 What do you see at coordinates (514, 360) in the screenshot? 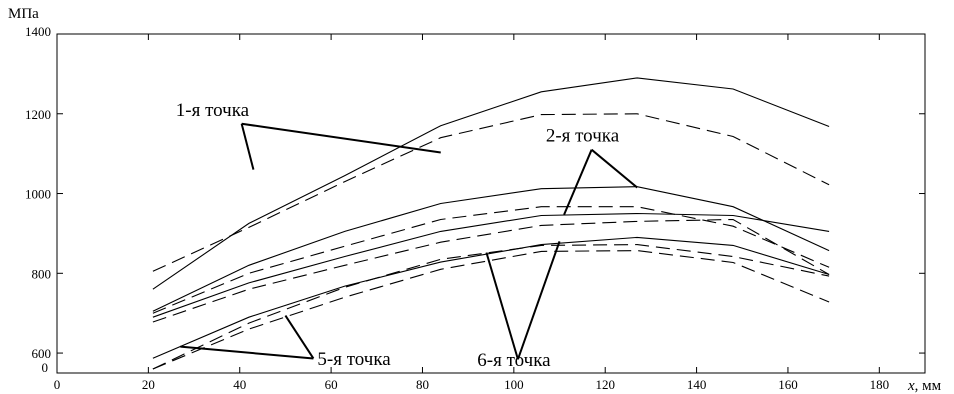
I see `annotation-label-4: 6-я точка` at bounding box center [514, 360].